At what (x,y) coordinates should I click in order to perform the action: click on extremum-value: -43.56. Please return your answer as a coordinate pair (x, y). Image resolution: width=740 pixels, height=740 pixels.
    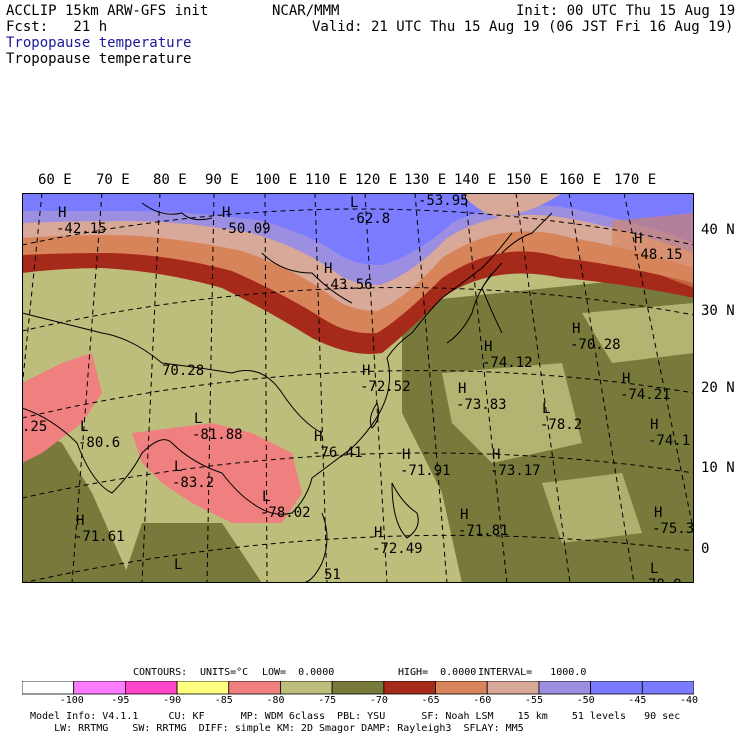
    Looking at the image, I should click on (347, 285).